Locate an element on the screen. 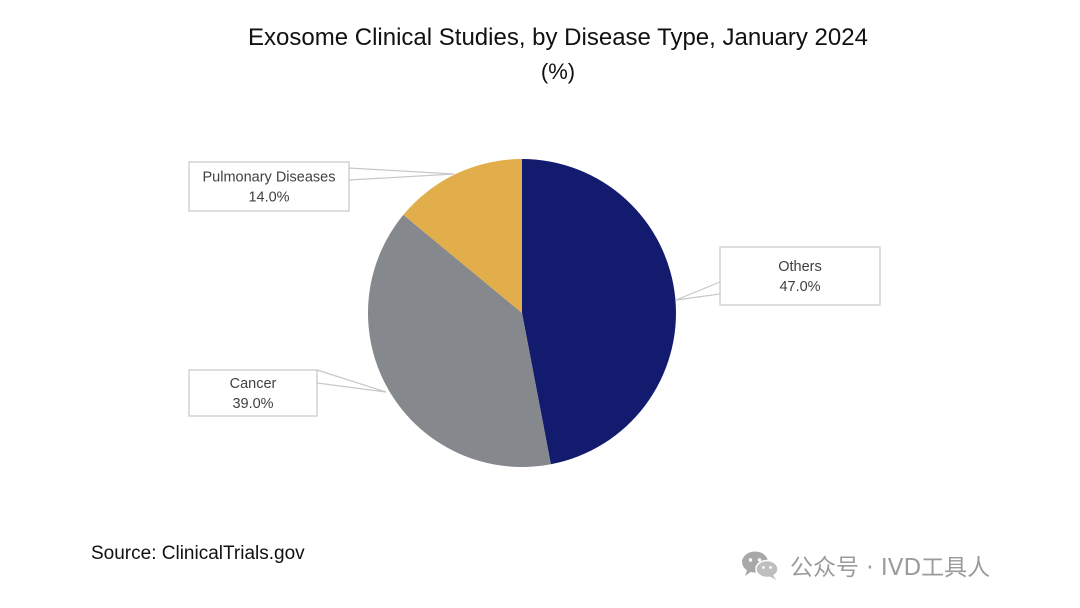  slice-value-label: 39.0% is located at coordinates (252, 404).